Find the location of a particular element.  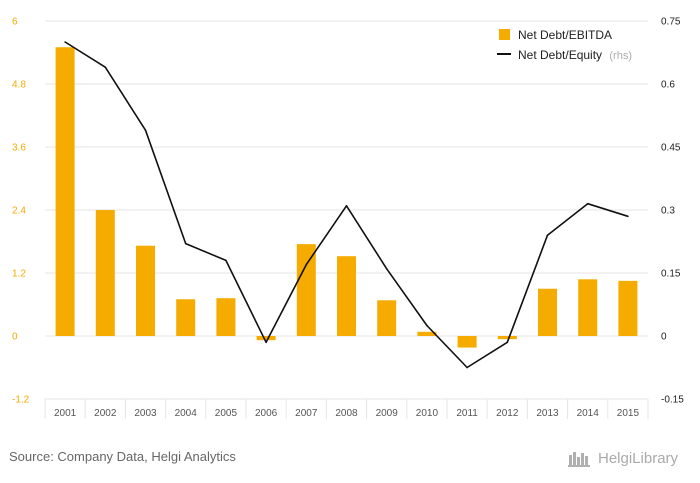

x-tick-label: 2013 is located at coordinates (547, 413).